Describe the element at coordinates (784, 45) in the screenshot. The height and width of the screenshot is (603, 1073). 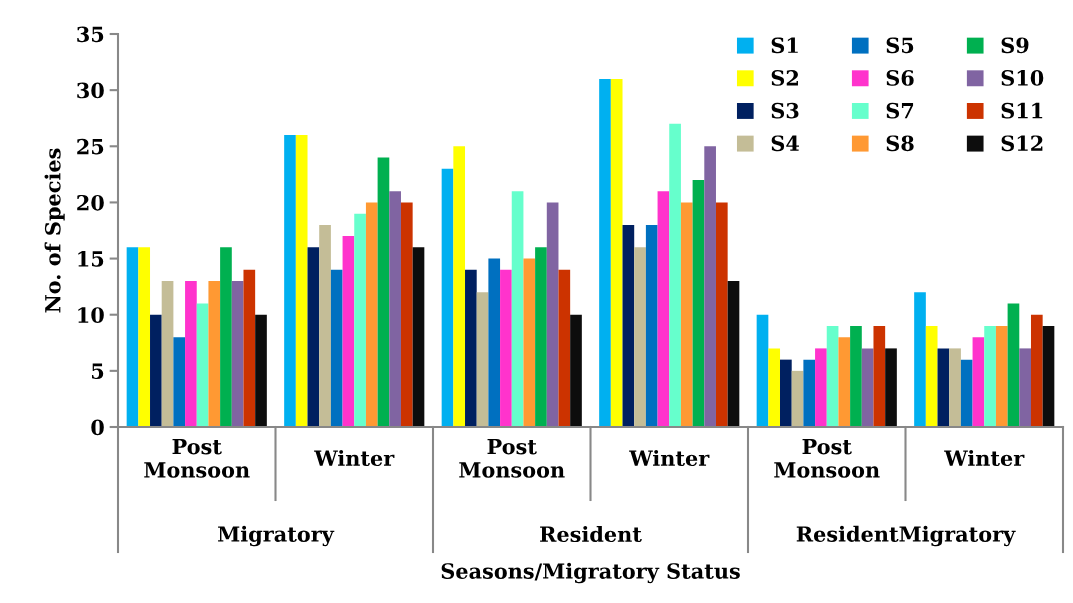
I see `legend-label: S1` at that location.